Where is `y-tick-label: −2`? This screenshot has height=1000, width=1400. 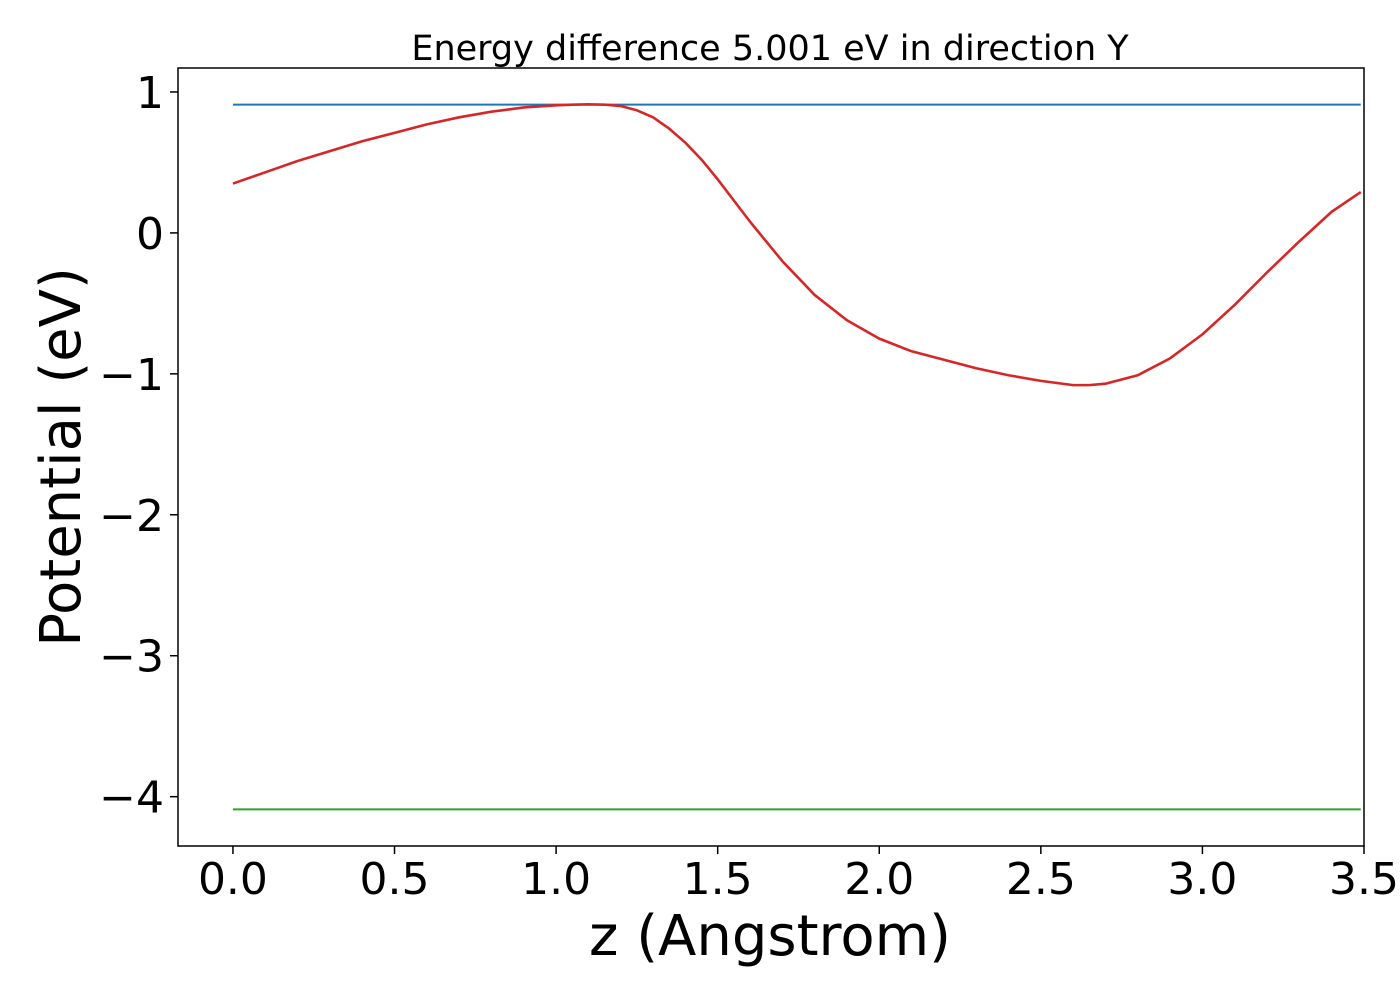 y-tick-label: −2 is located at coordinates (131, 516).